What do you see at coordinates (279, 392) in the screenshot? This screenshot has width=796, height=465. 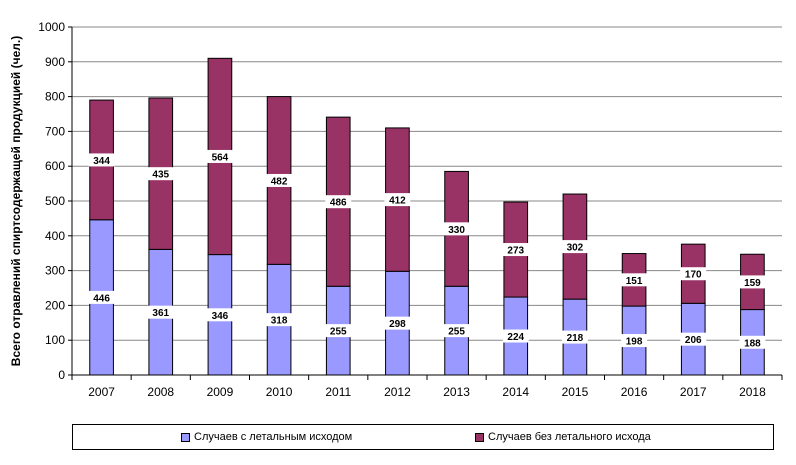 I see `x-tick-label-2010: 2010` at bounding box center [279, 392].